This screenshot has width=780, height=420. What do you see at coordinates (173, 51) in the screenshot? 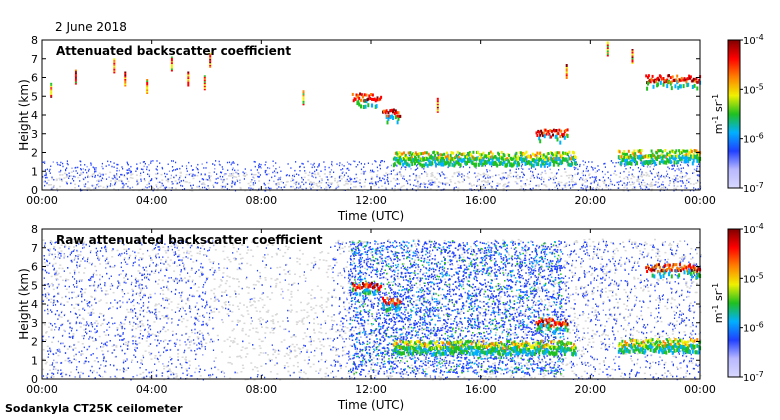
I see `panel-title: Attenuated backscatter coefficient` at bounding box center [173, 51].